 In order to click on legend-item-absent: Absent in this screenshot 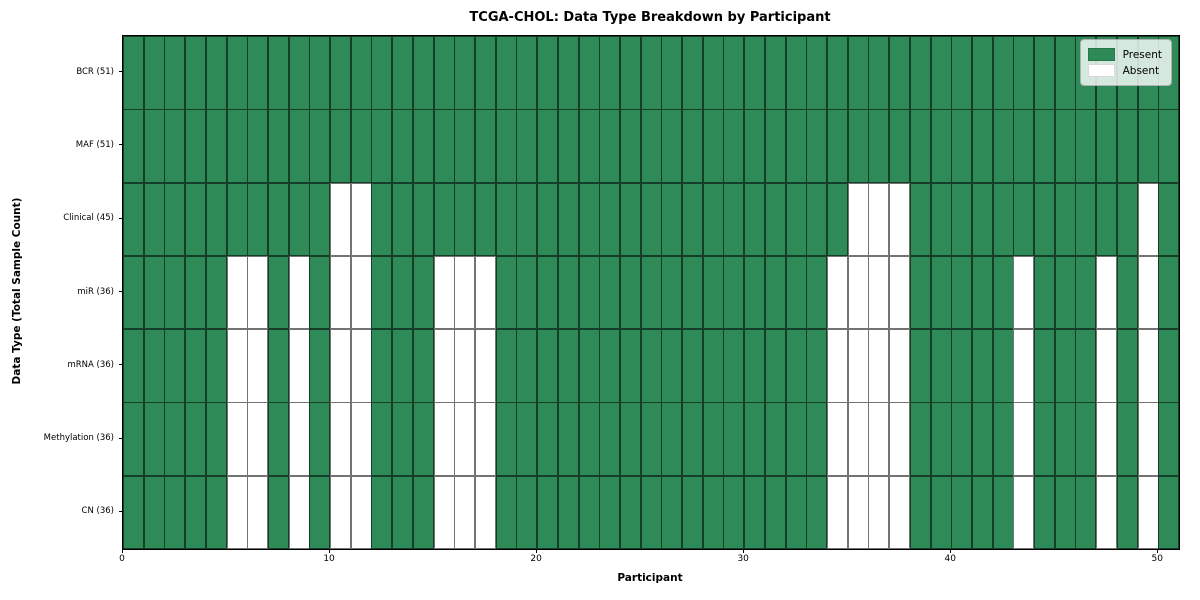, I will do `click(1124, 70)`.